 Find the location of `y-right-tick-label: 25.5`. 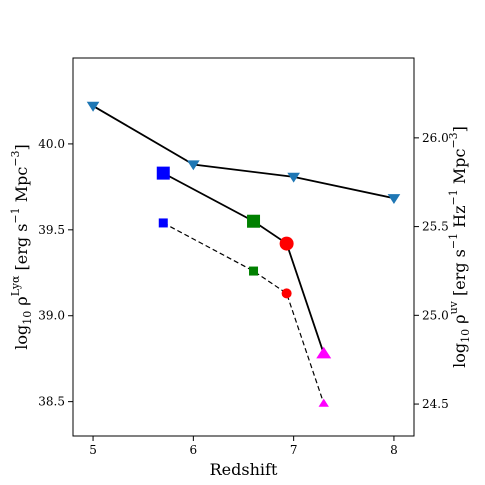

y-right-tick-label: 25.5 is located at coordinates (435, 227).